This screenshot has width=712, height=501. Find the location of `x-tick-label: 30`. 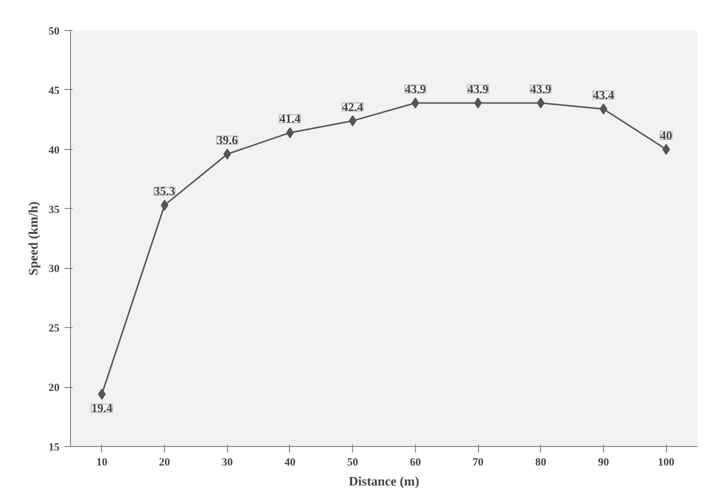

x-tick-label: 30 is located at coordinates (228, 462).